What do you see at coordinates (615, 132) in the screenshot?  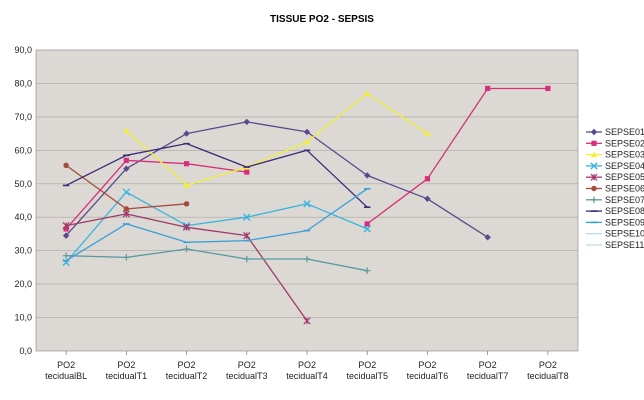 I see `legend-item: SEPSE01` at bounding box center [615, 132].